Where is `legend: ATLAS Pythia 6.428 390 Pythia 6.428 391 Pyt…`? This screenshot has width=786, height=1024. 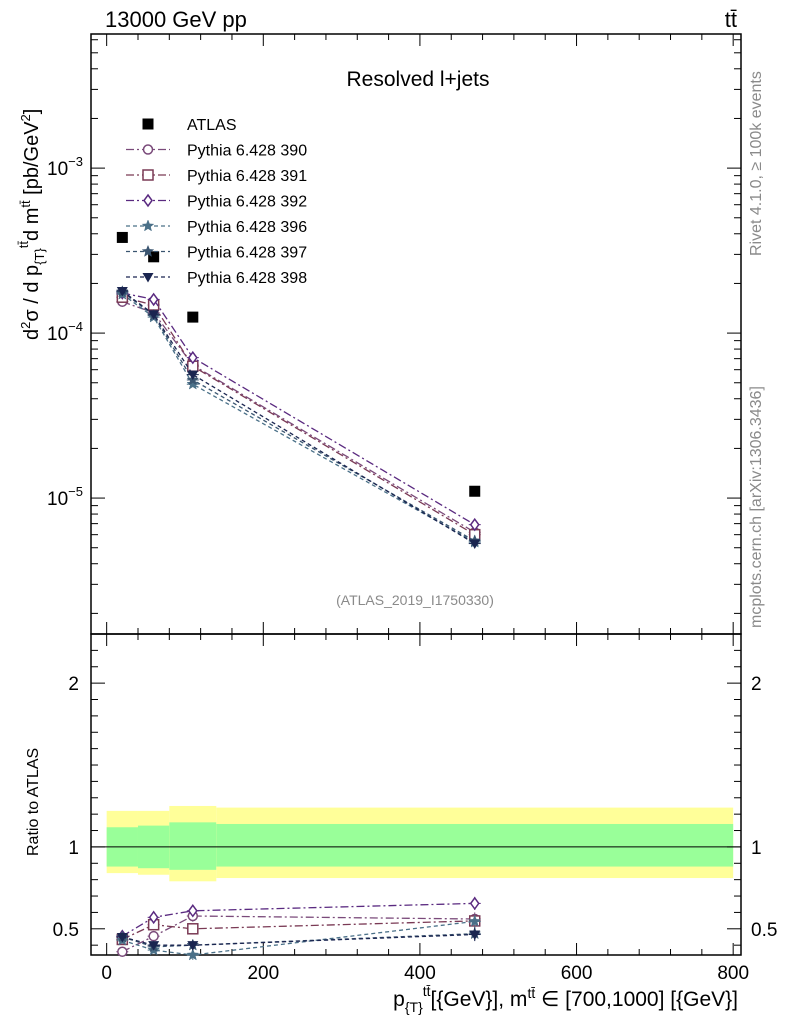
legend: ATLAS Pythia 6.428 390 Pythia 6.428 391 Pyt… is located at coordinates (216, 202).